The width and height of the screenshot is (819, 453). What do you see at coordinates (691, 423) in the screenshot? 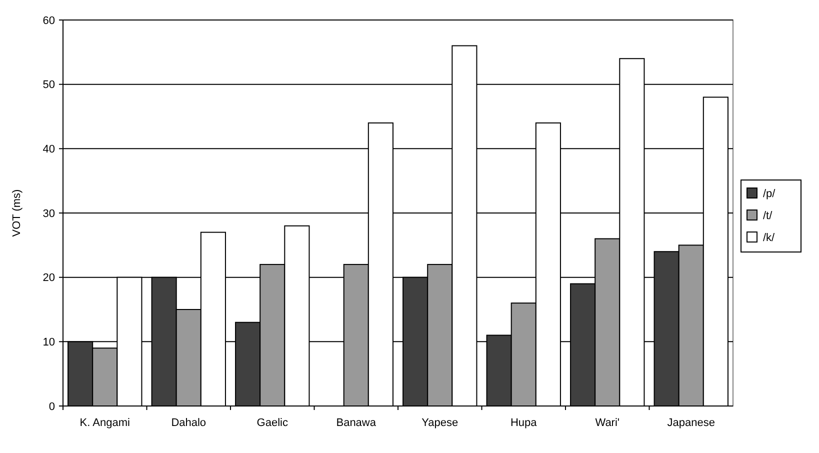
I see `x-tick-label: Japanese` at bounding box center [691, 423].